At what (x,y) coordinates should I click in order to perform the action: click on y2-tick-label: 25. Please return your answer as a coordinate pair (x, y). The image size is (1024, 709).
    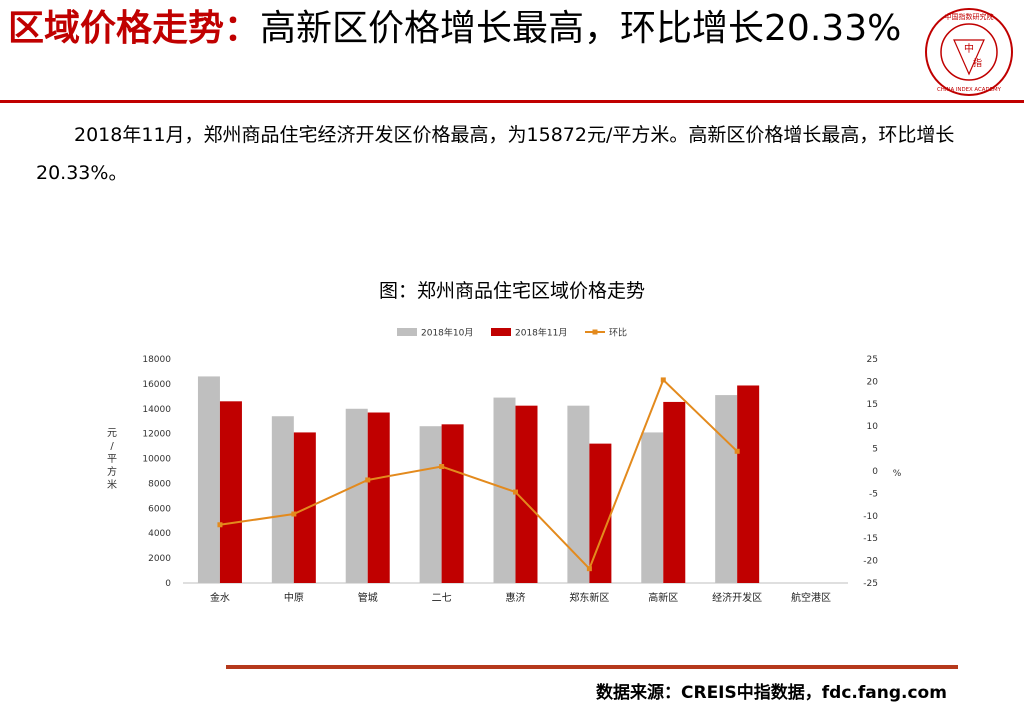
    Looking at the image, I should click on (872, 360).